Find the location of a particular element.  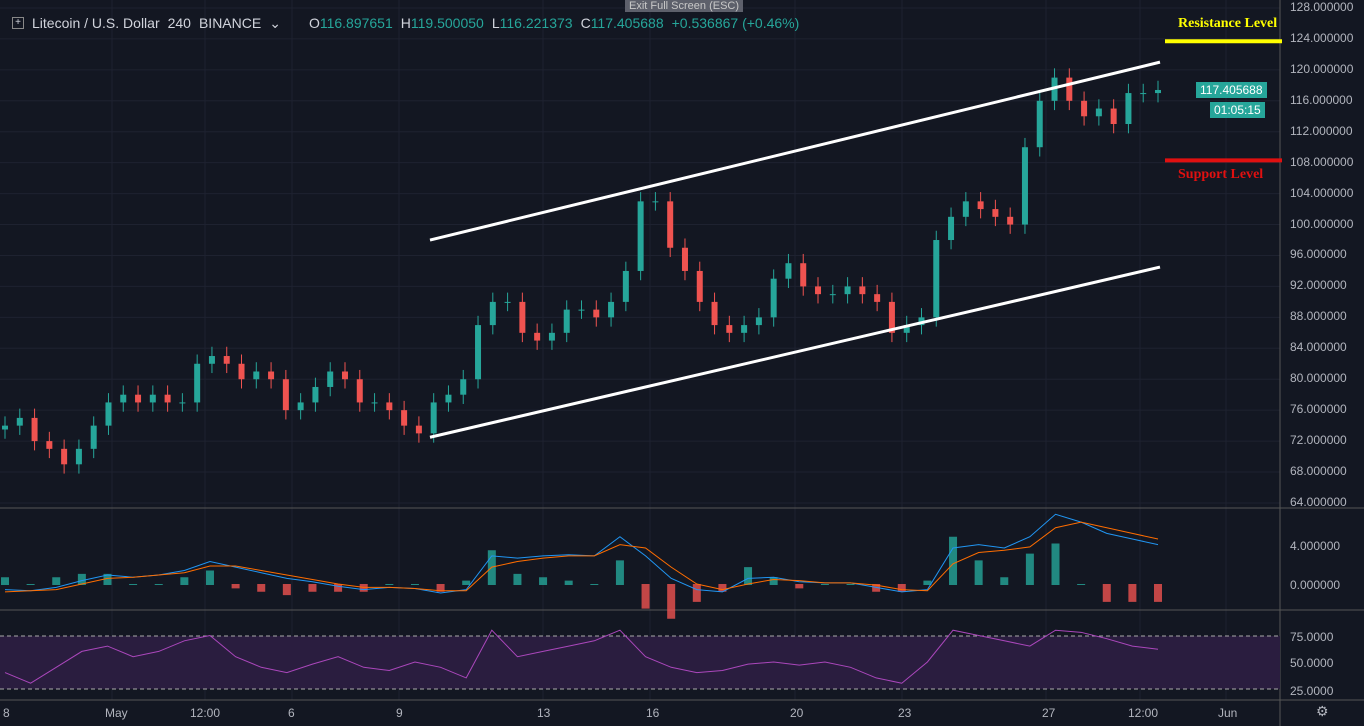

change-value: +0.536867 (+0.46%) is located at coordinates (735, 23).